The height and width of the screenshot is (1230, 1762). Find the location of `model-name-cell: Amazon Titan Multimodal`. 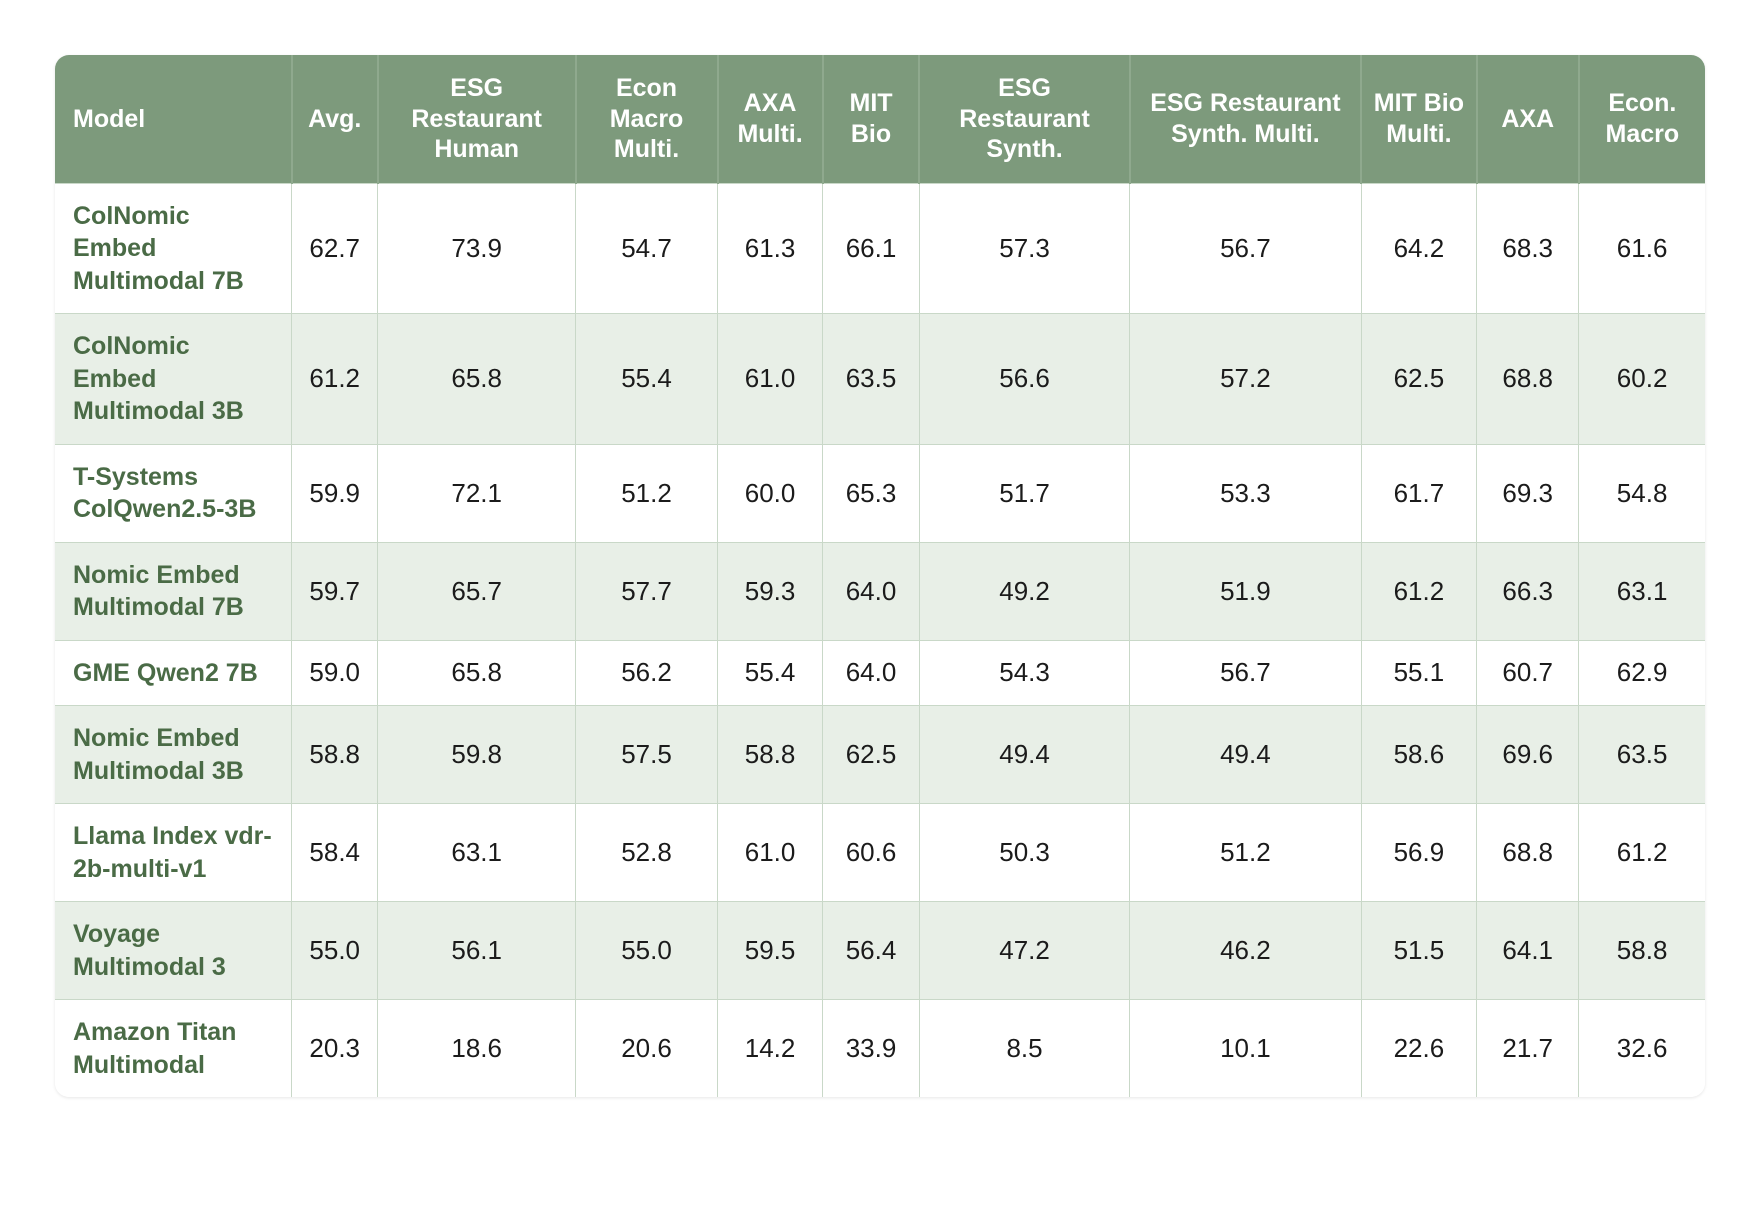

model-name-cell: Amazon Titan Multimodal is located at coordinates (174, 1048).